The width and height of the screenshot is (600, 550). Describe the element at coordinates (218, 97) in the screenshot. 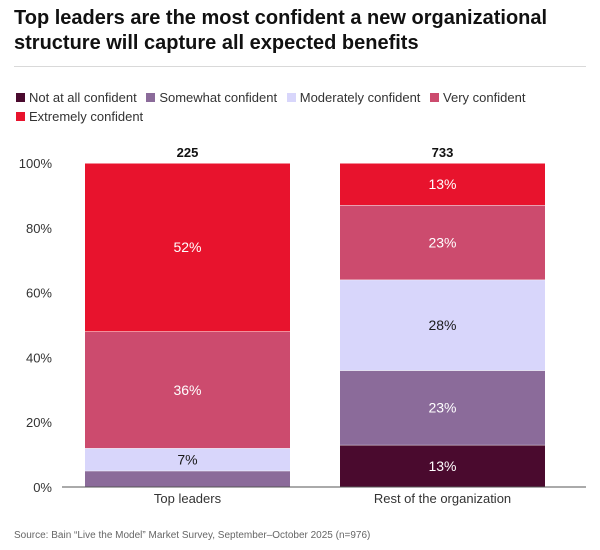

I see `legend-label: Somewhat confident` at that location.